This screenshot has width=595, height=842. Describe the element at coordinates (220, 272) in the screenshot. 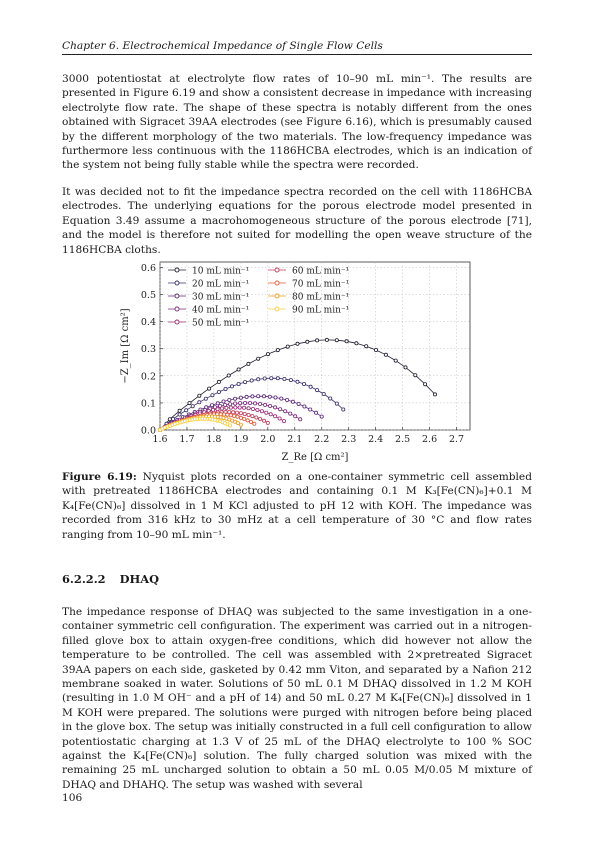

I see `legend-label: 10 mL min⁻¹` at that location.